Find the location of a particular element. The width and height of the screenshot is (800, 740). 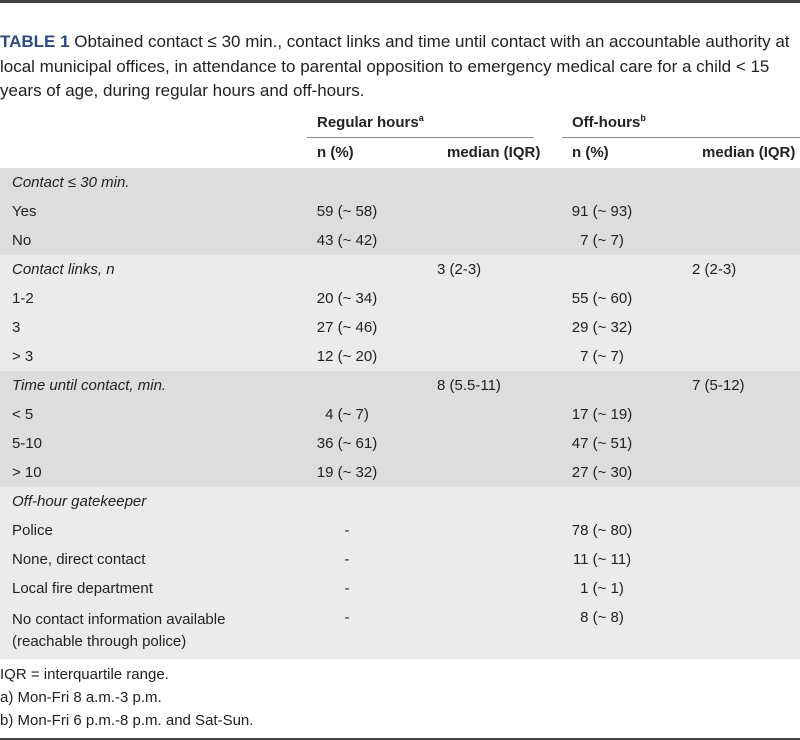

table-row: Off-hour gatekeeper is located at coordinates (400, 501).